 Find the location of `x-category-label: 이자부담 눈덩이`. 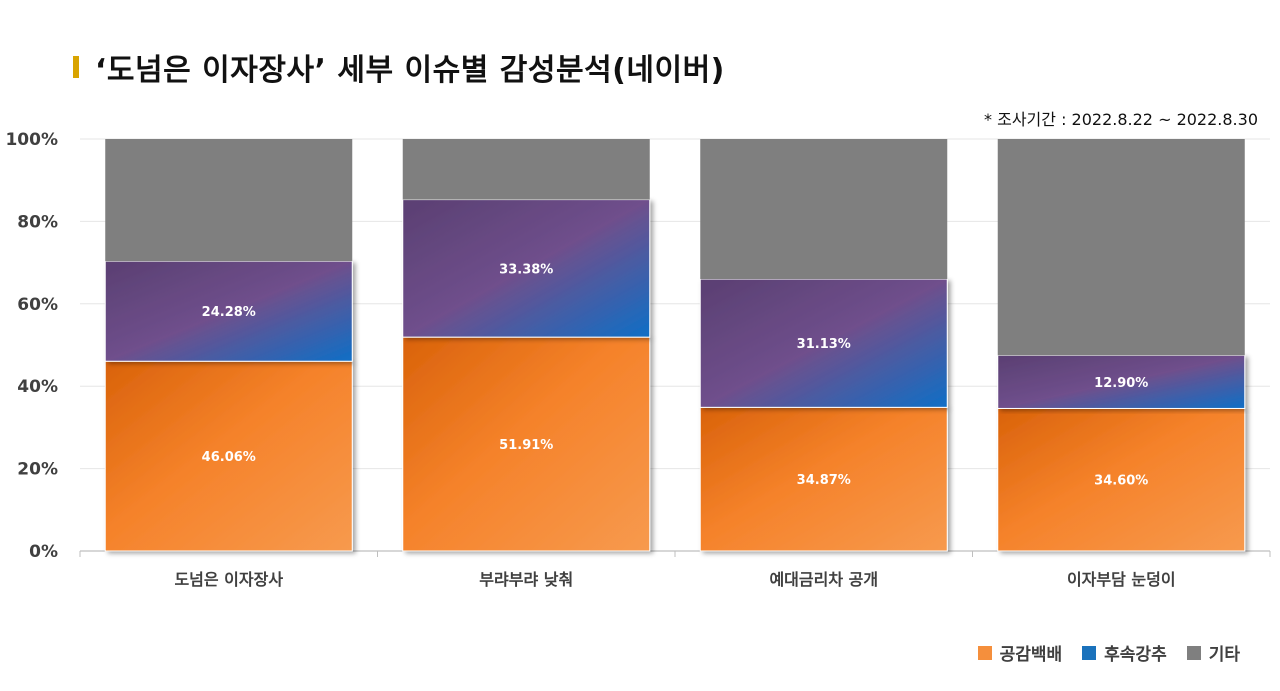

x-category-label: 이자부담 눈덩이 is located at coordinates (1121, 579).